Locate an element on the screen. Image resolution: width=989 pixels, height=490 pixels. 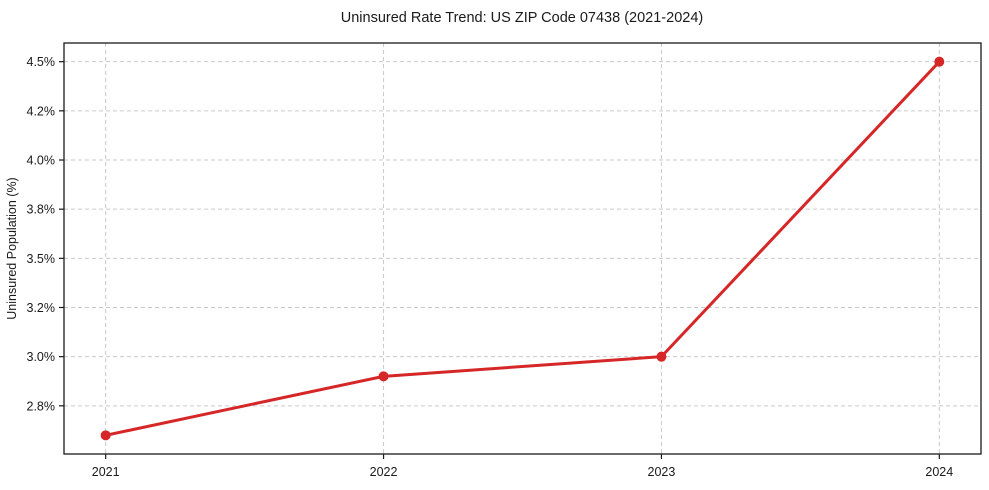
y-tick-label: 4.5% is located at coordinates (41, 62).